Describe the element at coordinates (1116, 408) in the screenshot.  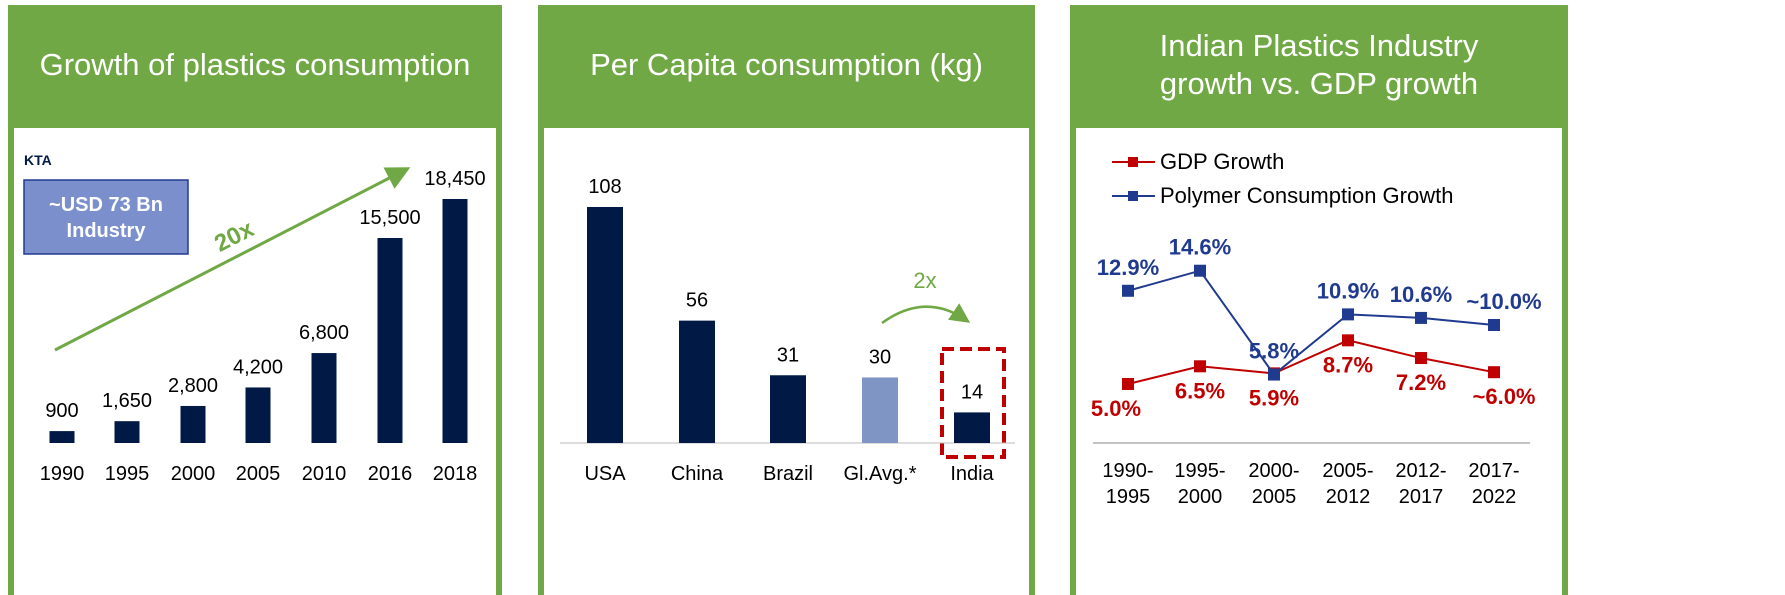
I see `value-label: 5.0%` at that location.